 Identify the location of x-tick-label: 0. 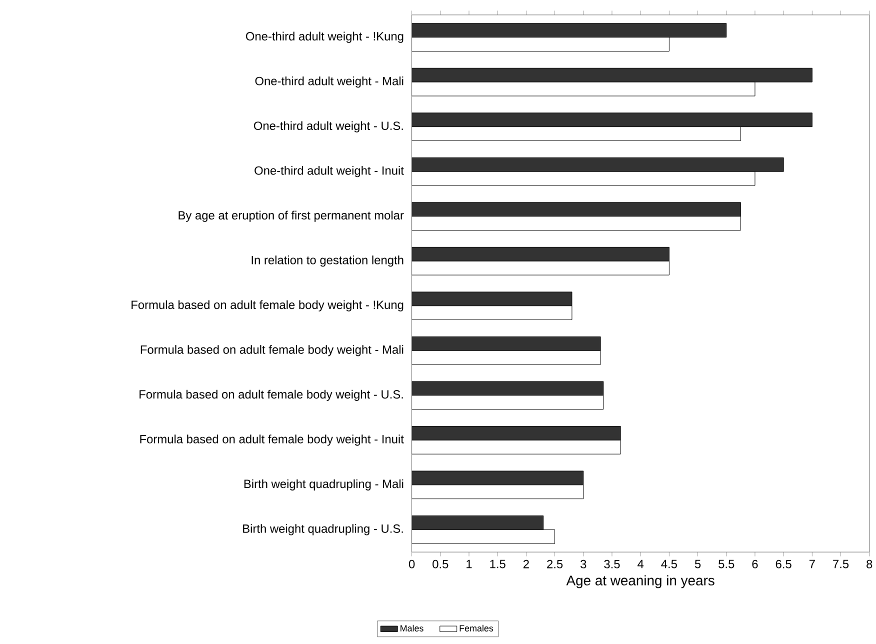
(411, 564).